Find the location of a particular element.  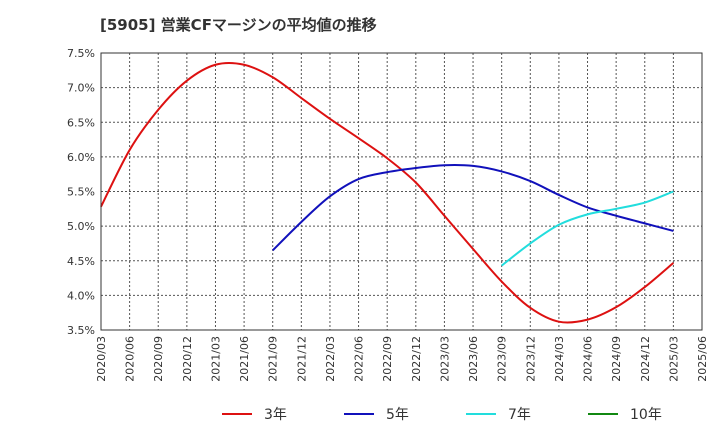

chart-title: [5905] 営業CFマージンの平均値の推移 is located at coordinates (238, 25).